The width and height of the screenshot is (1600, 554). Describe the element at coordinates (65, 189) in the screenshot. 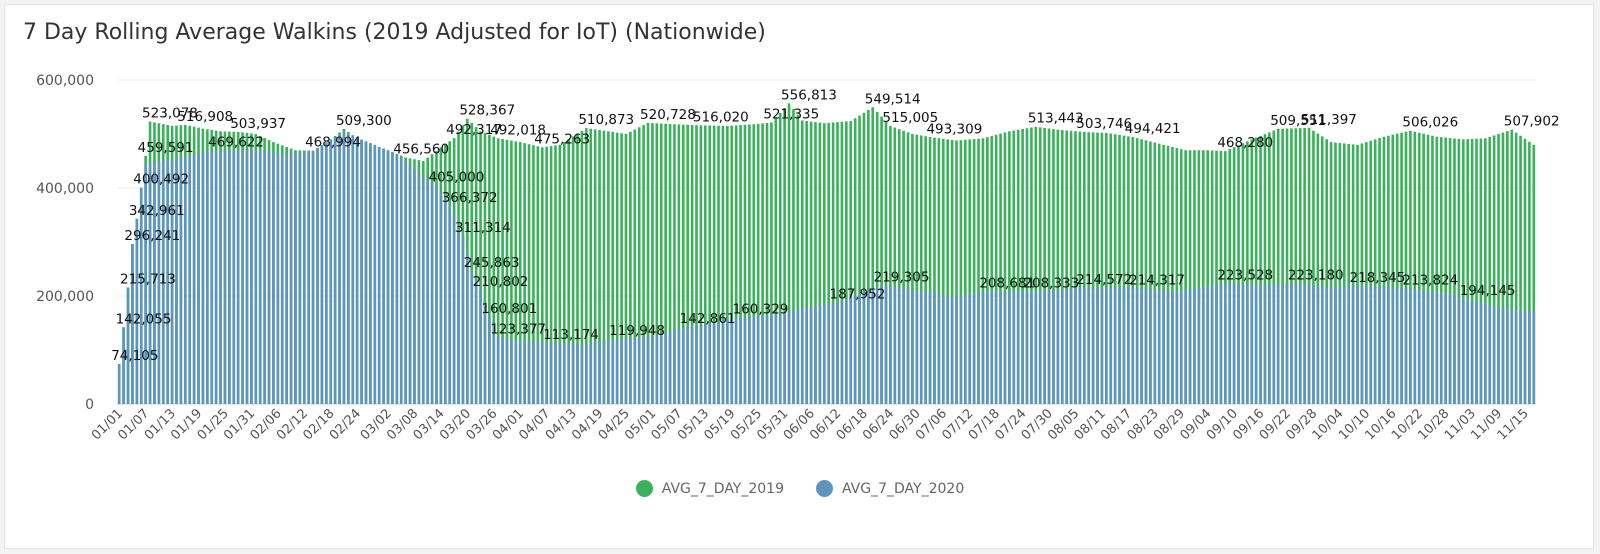

I see `y-tick-label: 400,000` at that location.